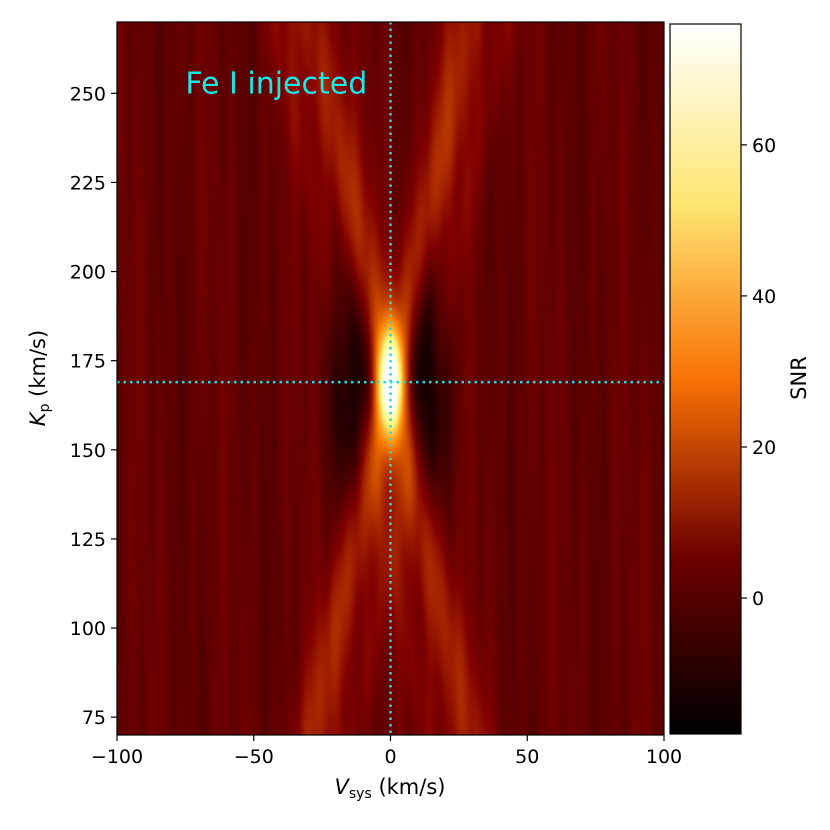 The image size is (830, 830). Describe the element at coordinates (705, 379) in the screenshot. I see `colorbar` at that location.